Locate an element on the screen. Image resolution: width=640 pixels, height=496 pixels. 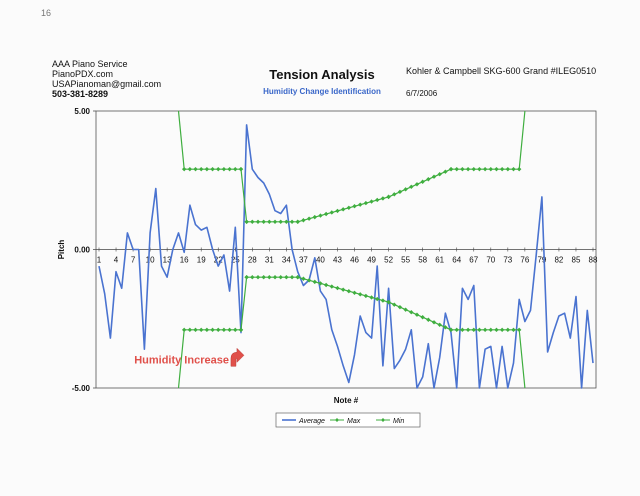
x-tick-label: 88 is located at coordinates (593, 260).